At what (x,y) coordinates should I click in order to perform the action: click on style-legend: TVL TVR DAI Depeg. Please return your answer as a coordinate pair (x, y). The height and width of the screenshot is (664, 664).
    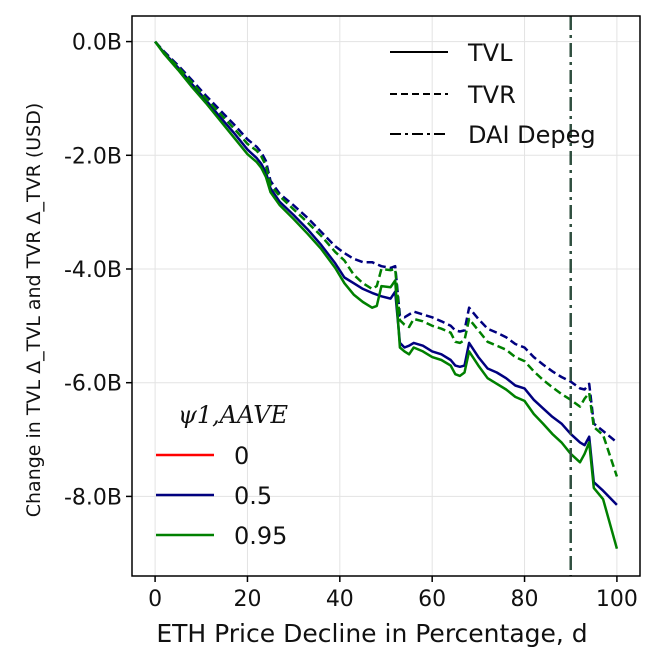
    Looking at the image, I should click on (493, 94).